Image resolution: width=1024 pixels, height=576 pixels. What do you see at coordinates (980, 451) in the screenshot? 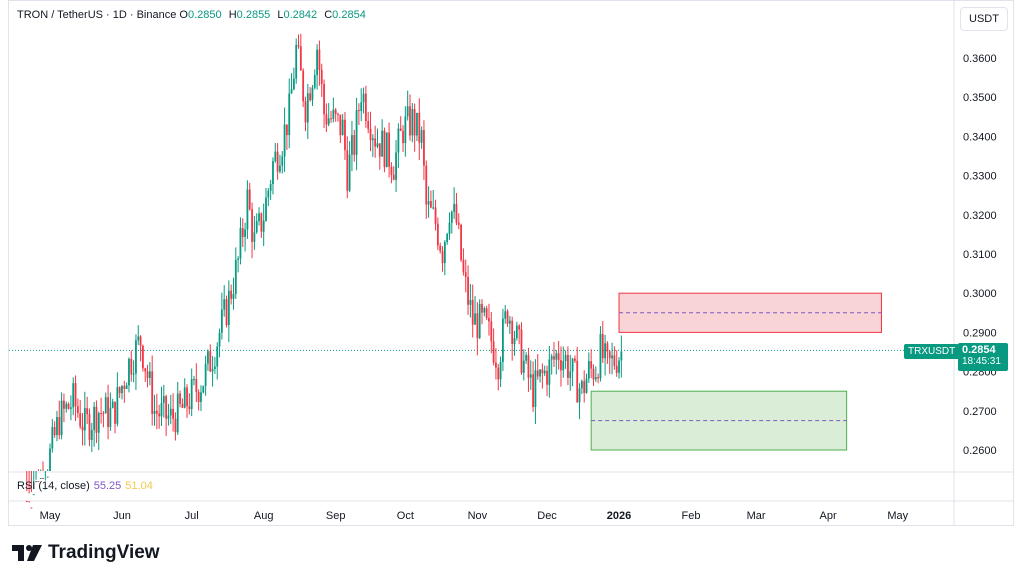
I see `y-tick-label: 0.2600` at bounding box center [980, 451].